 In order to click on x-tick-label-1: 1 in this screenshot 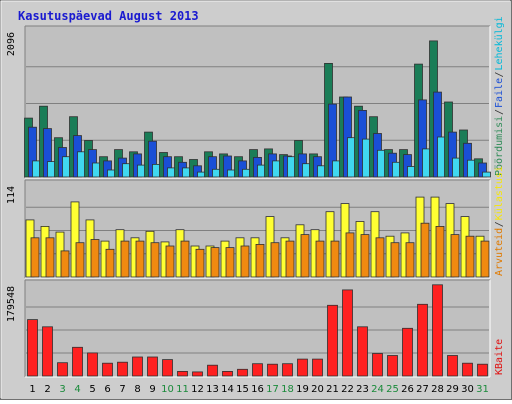, I will do `click(32, 389)`.